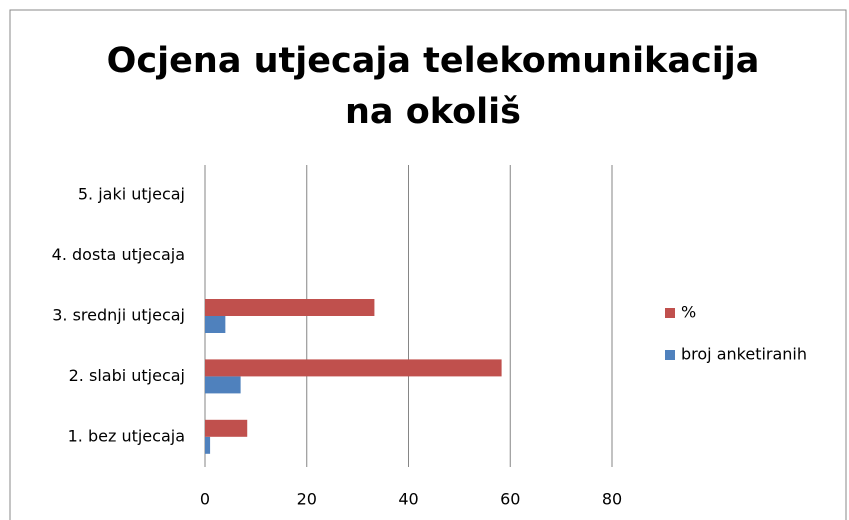 The width and height of the screenshot is (849, 520). What do you see at coordinates (205, 499) in the screenshot?
I see `x-tick-label: 0` at bounding box center [205, 499].